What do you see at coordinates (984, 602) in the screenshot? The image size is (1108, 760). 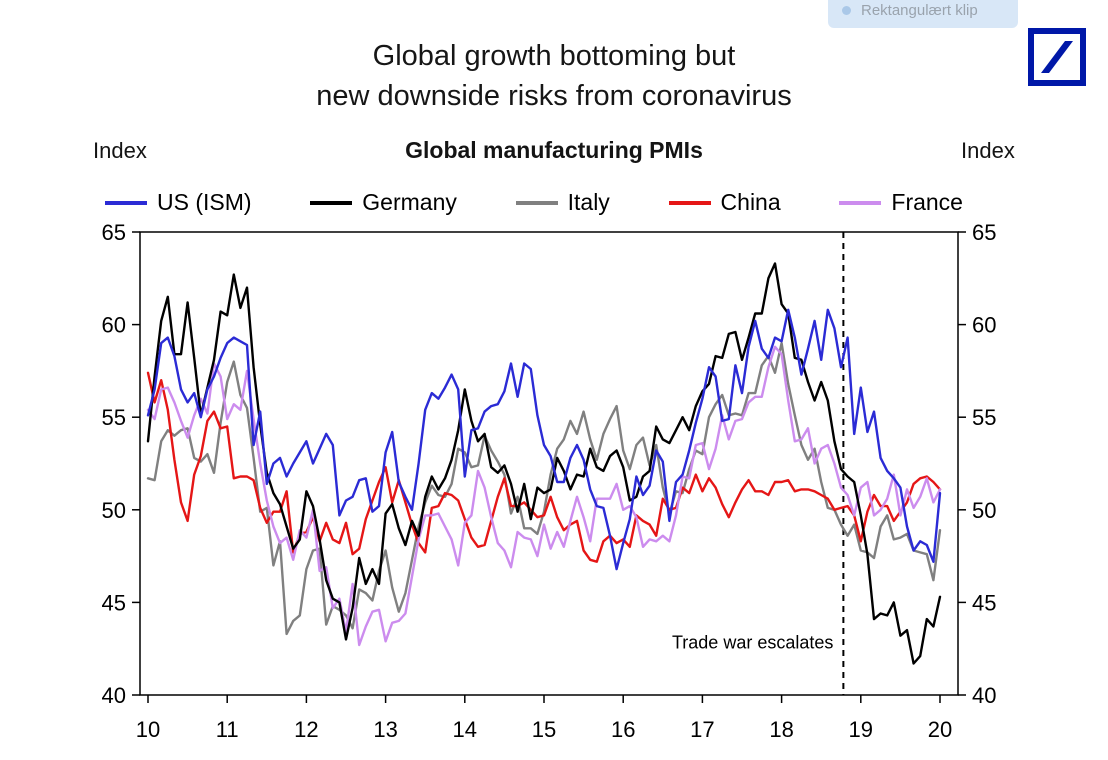 I see `right-y-tick-label: 45` at bounding box center [984, 602].